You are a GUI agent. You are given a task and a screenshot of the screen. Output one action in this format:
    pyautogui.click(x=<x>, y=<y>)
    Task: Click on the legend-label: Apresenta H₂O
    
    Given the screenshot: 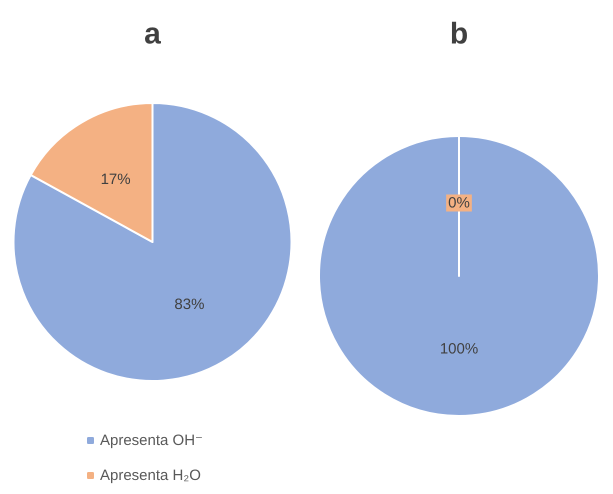 What is the action you would take?
    pyautogui.click(x=150, y=475)
    